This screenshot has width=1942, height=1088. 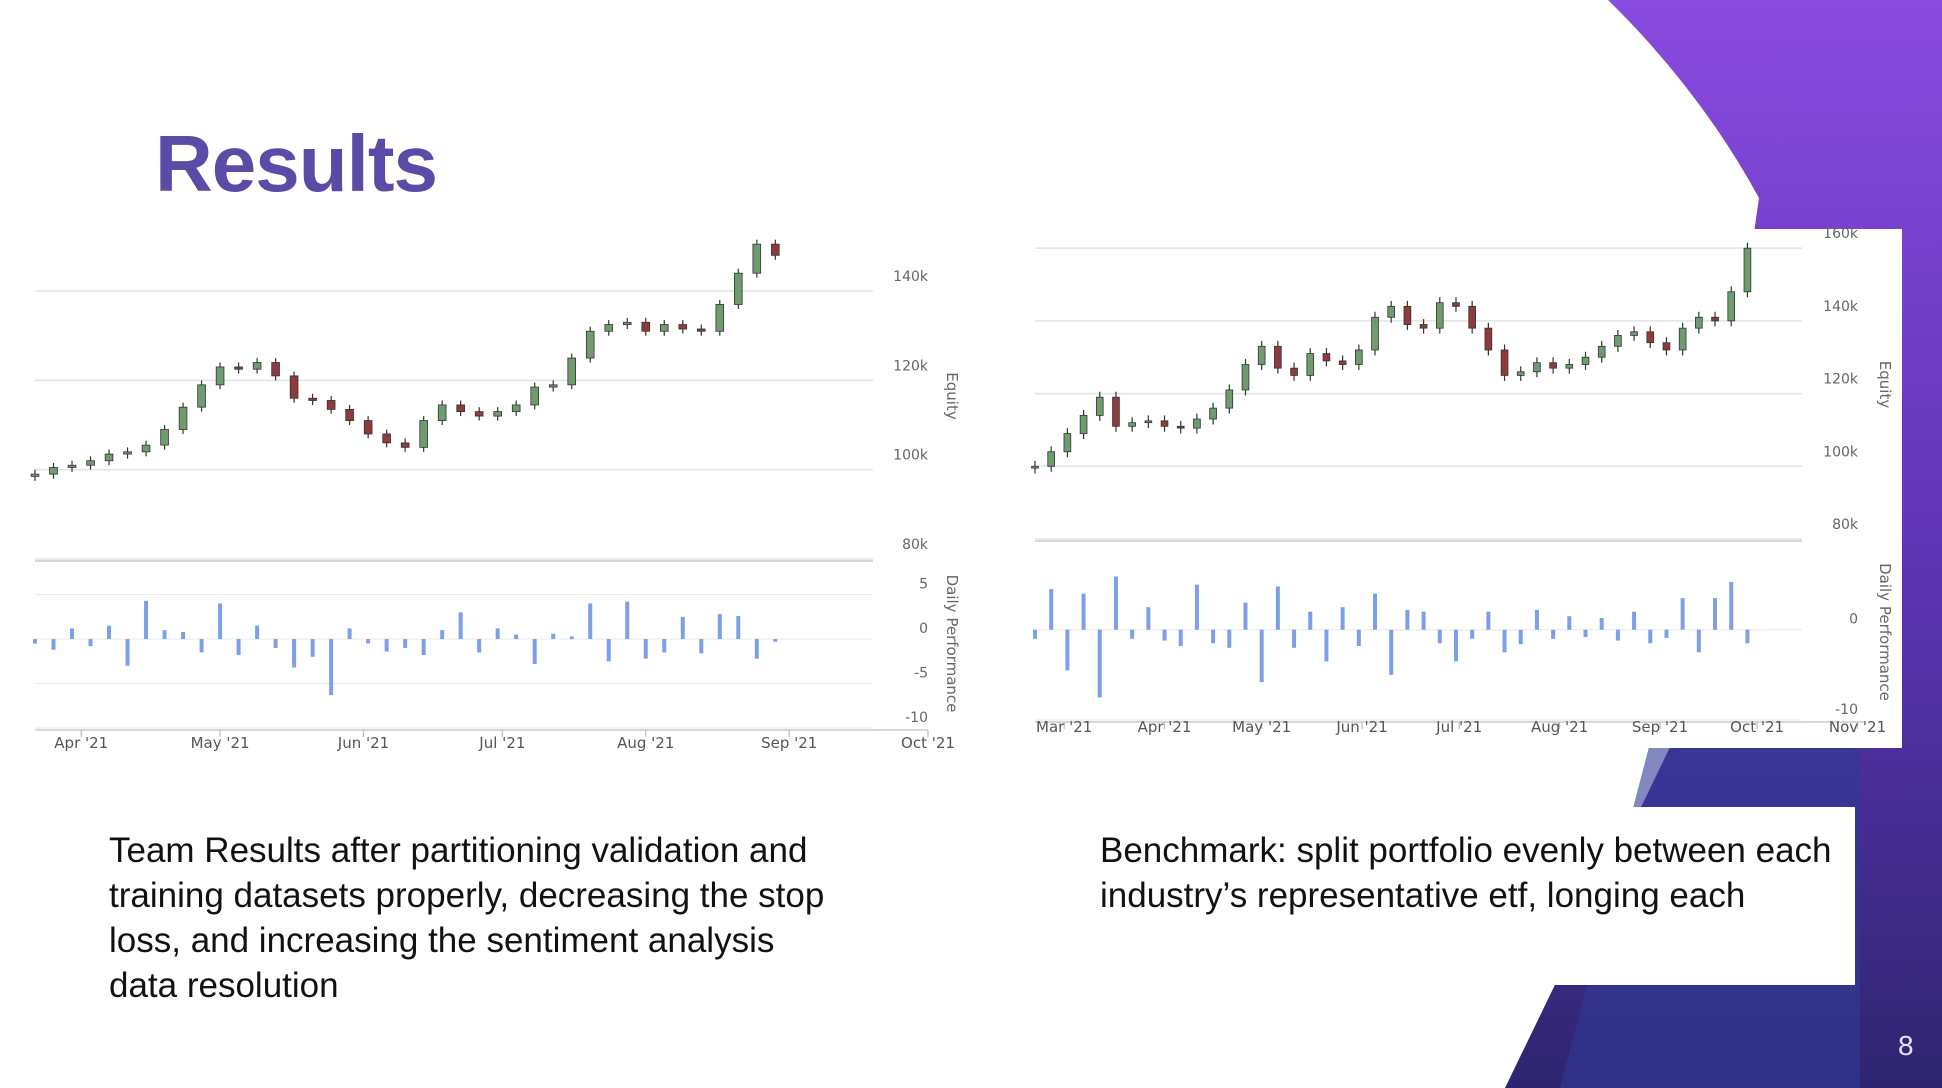 I want to click on y-tick-label: 5, so click(x=923, y=585).